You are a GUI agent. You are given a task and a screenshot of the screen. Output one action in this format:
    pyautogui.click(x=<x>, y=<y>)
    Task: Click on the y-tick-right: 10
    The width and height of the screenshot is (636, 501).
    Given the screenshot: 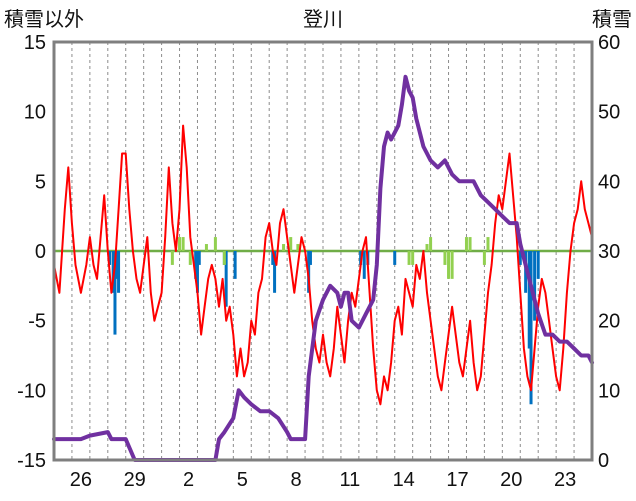 What is the action you would take?
    pyautogui.click(x=609, y=391)
    